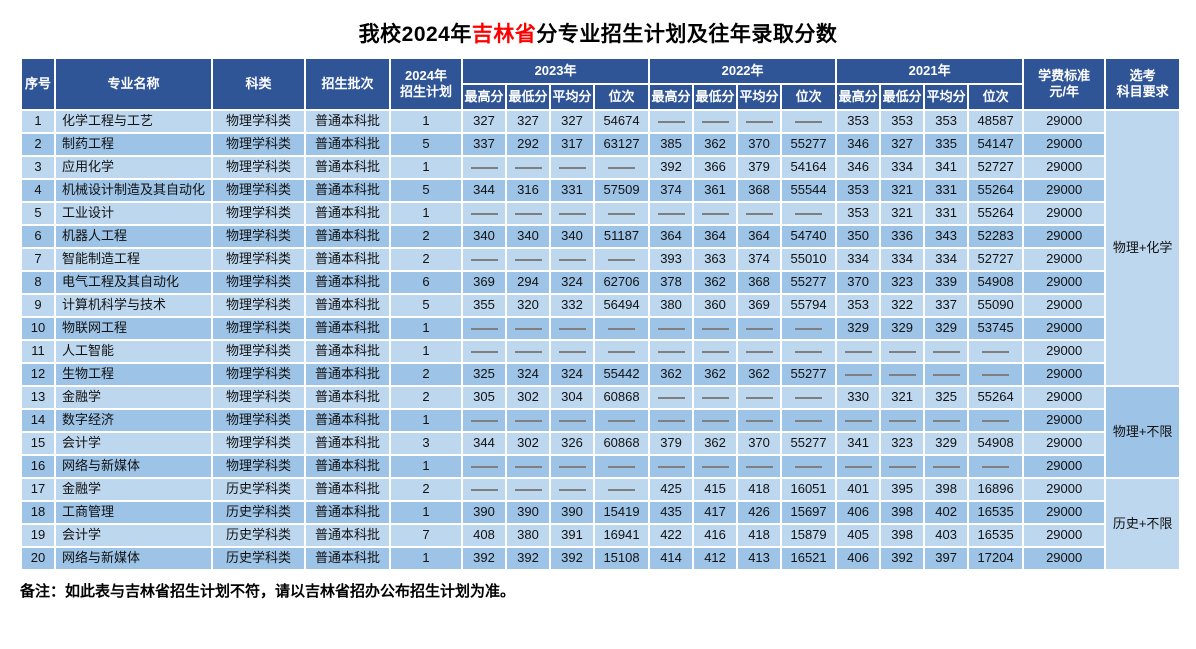 Image resolution: width=1196 pixels, height=649 pixels. What do you see at coordinates (528, 190) in the screenshot?
I see `score-cell: 316` at bounding box center [528, 190].